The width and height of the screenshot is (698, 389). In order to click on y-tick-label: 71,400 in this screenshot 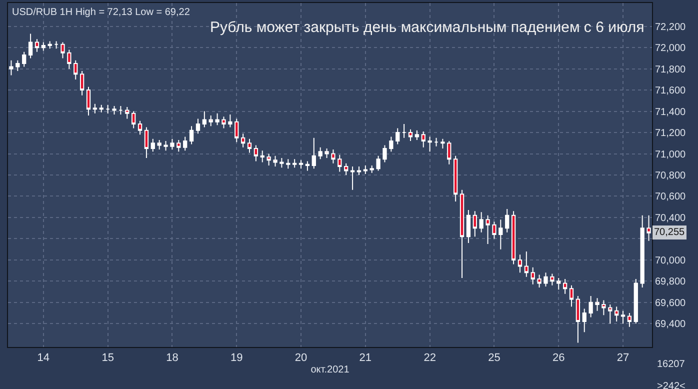, I will do `click(670, 112)`.